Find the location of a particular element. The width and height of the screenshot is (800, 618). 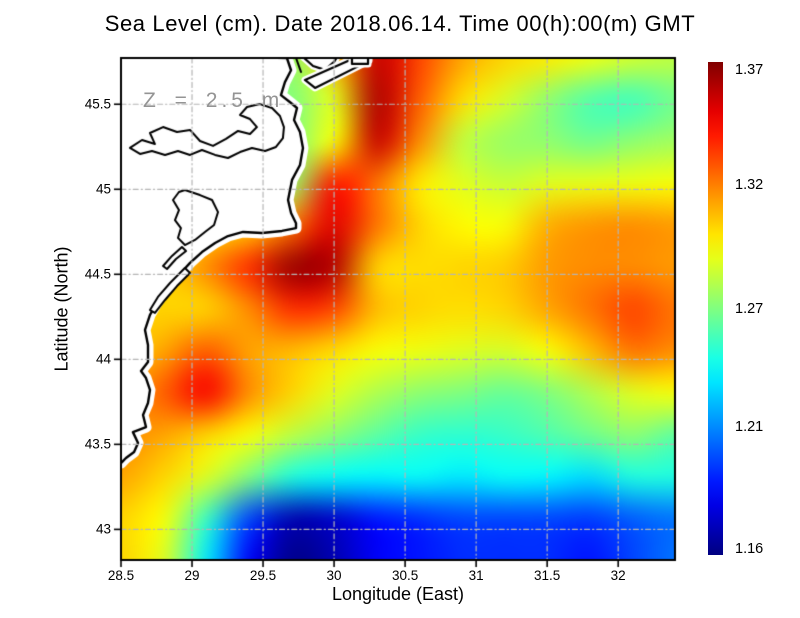

y-tick-label: 43.5 is located at coordinates (97, 444).